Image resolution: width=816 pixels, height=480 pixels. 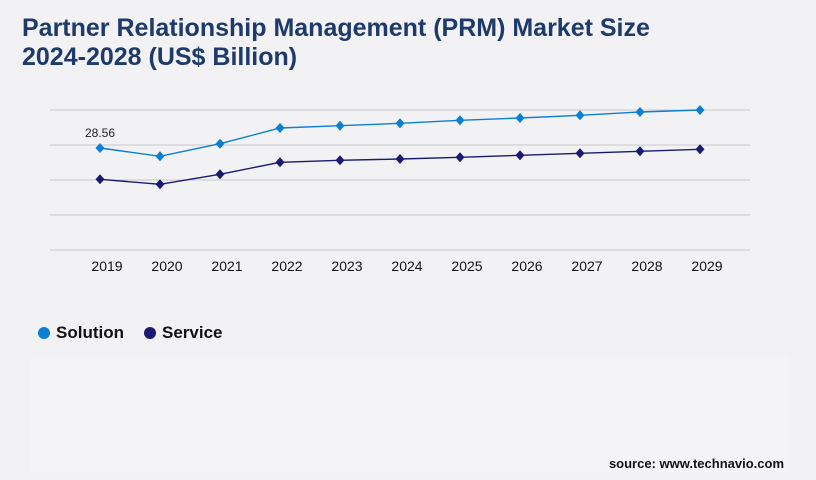 I want to click on legend-item-service: Service, so click(x=183, y=333).